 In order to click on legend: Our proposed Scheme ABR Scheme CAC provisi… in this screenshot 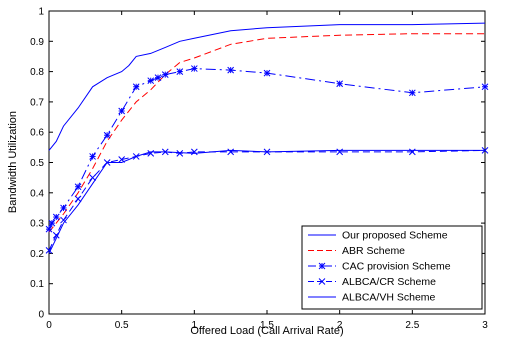, I will do `click(392, 267)`.